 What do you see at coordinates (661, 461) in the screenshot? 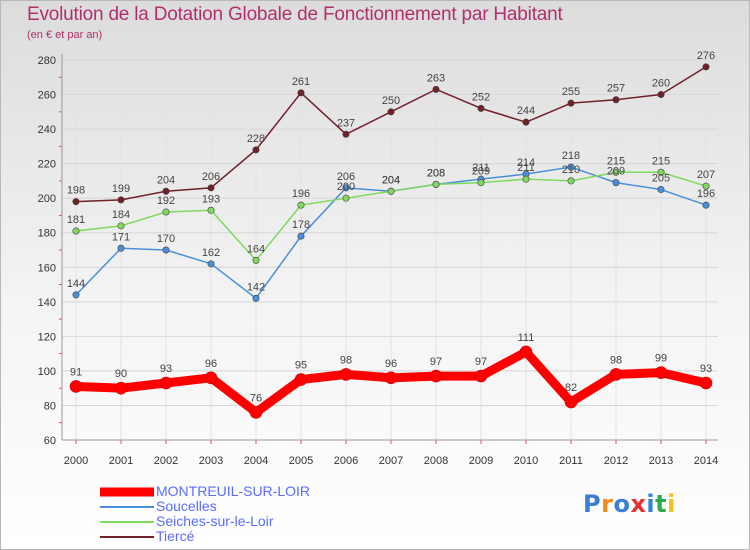
I see `x-tick-label: 2013` at bounding box center [661, 461].